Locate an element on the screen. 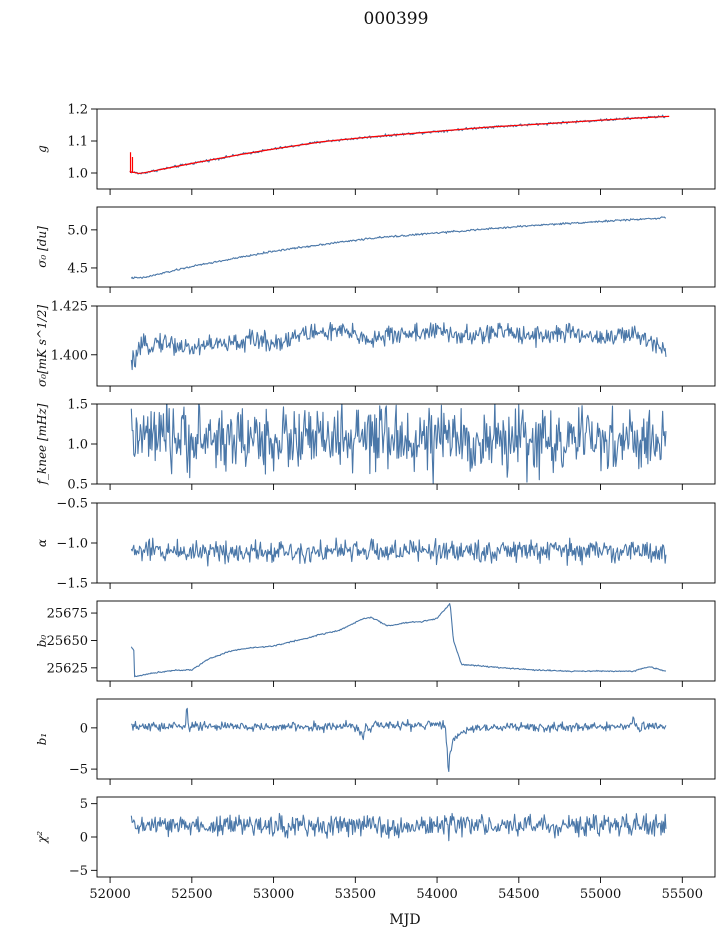  fit-line is located at coordinates (399, 145).